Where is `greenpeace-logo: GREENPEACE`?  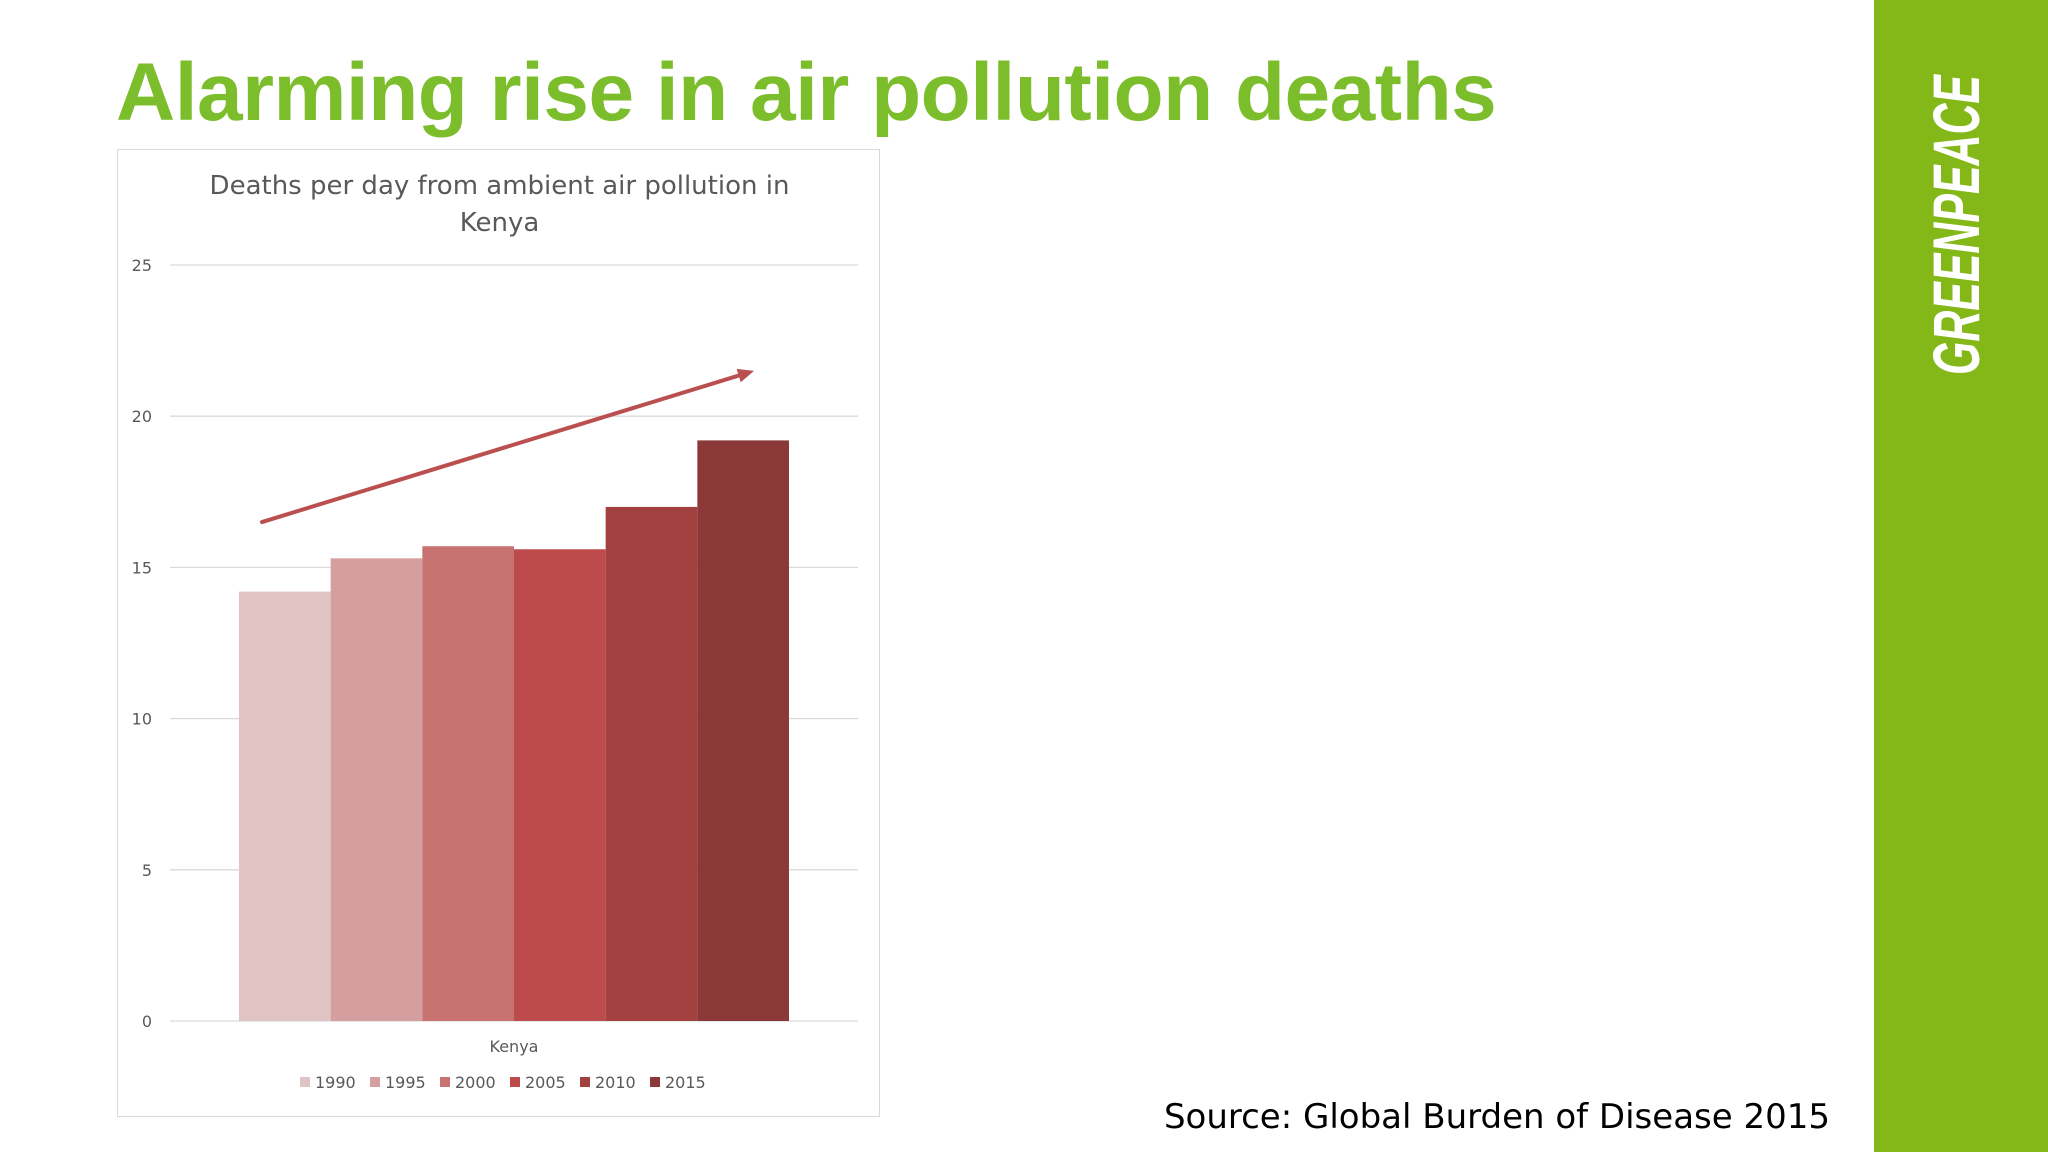
greenpeace-logo: GREENPEACE is located at coordinates (1956, 224).